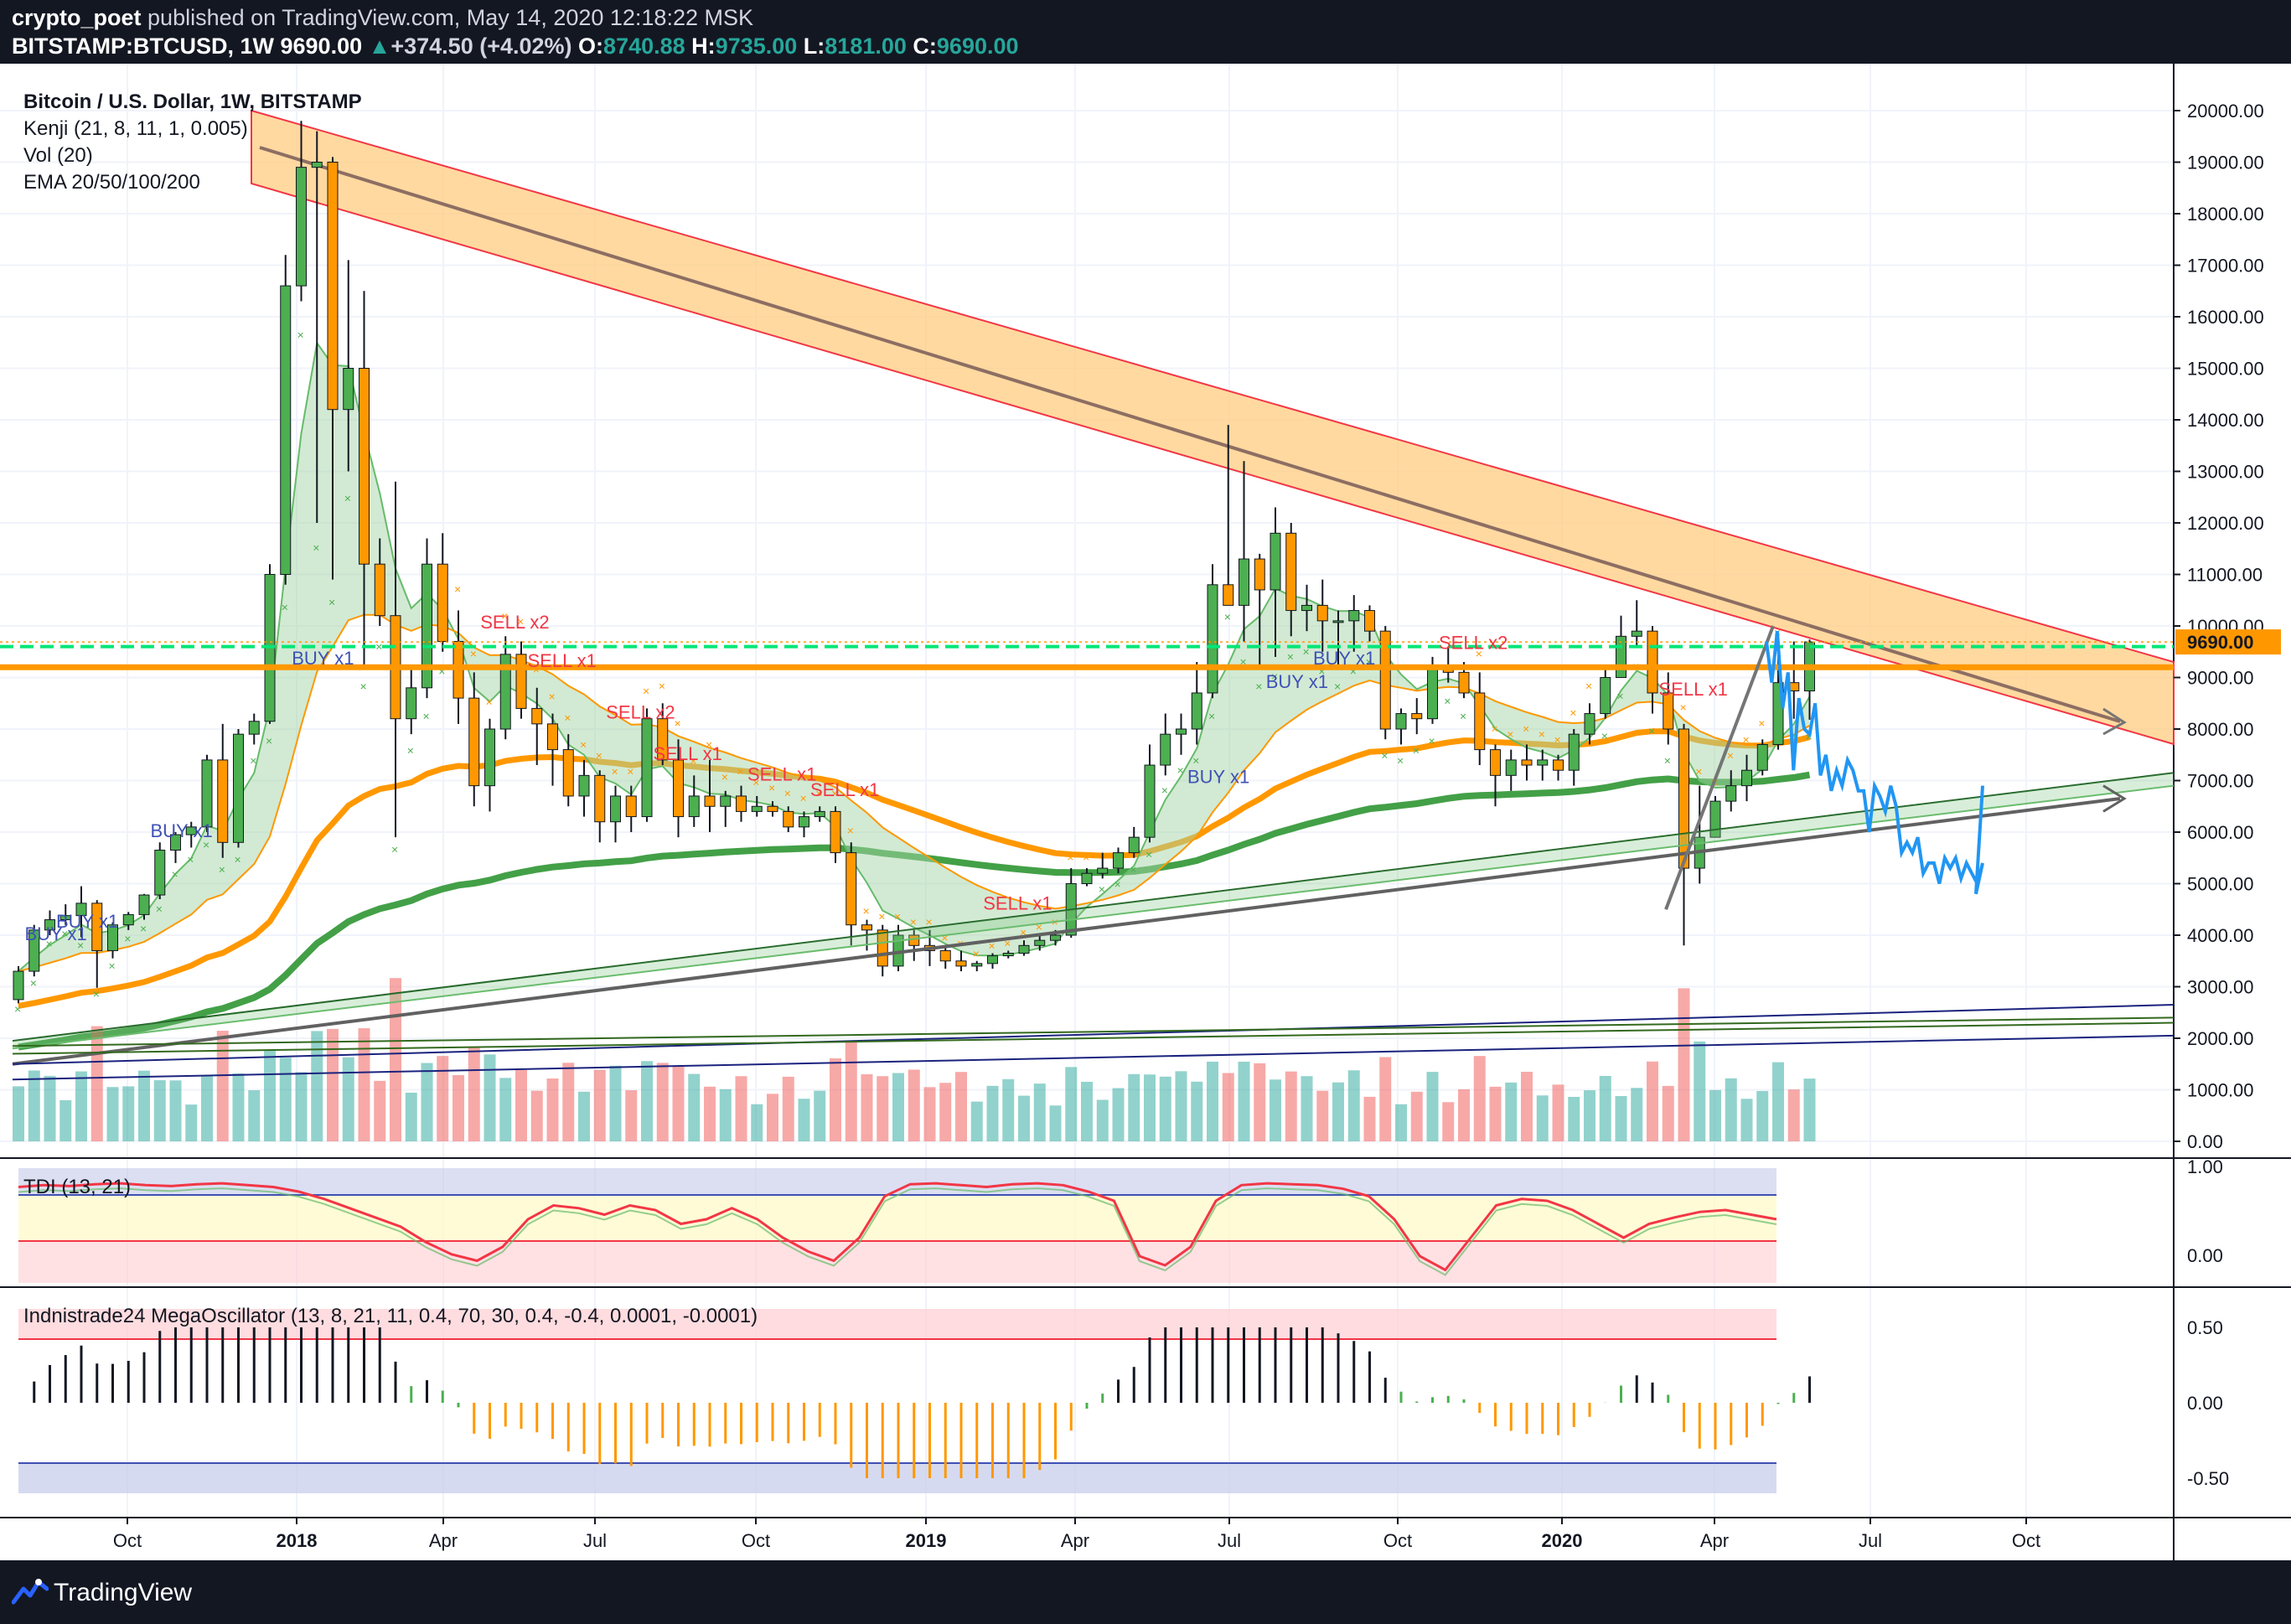 The image size is (2291, 1624). I want to click on price-tick-label: 13000.00, so click(2225, 472).